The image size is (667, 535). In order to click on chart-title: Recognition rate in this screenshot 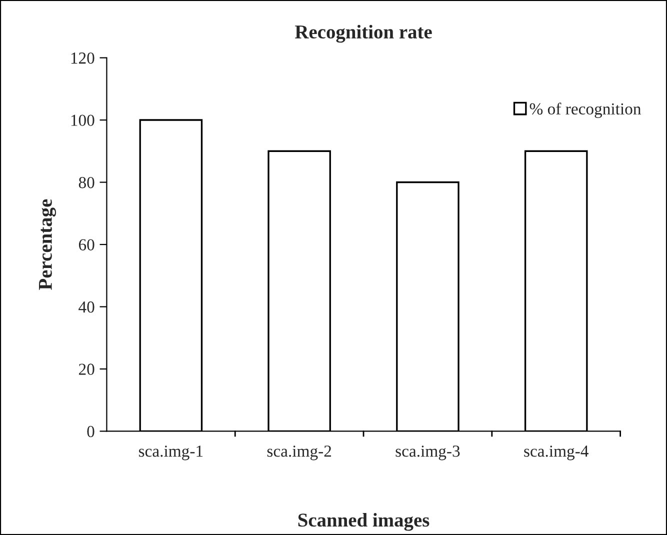, I will do `click(363, 33)`.